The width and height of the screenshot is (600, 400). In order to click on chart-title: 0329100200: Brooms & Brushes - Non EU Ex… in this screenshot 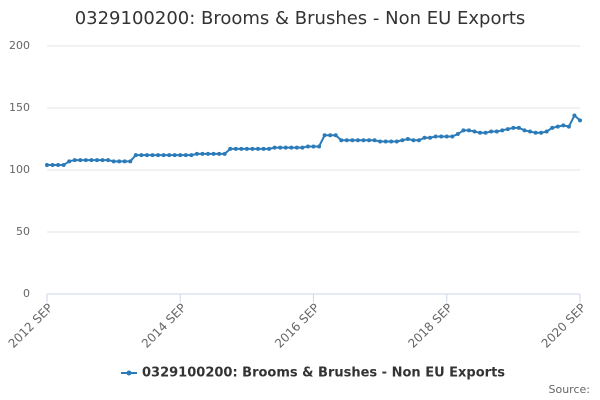, I will do `click(300, 18)`.